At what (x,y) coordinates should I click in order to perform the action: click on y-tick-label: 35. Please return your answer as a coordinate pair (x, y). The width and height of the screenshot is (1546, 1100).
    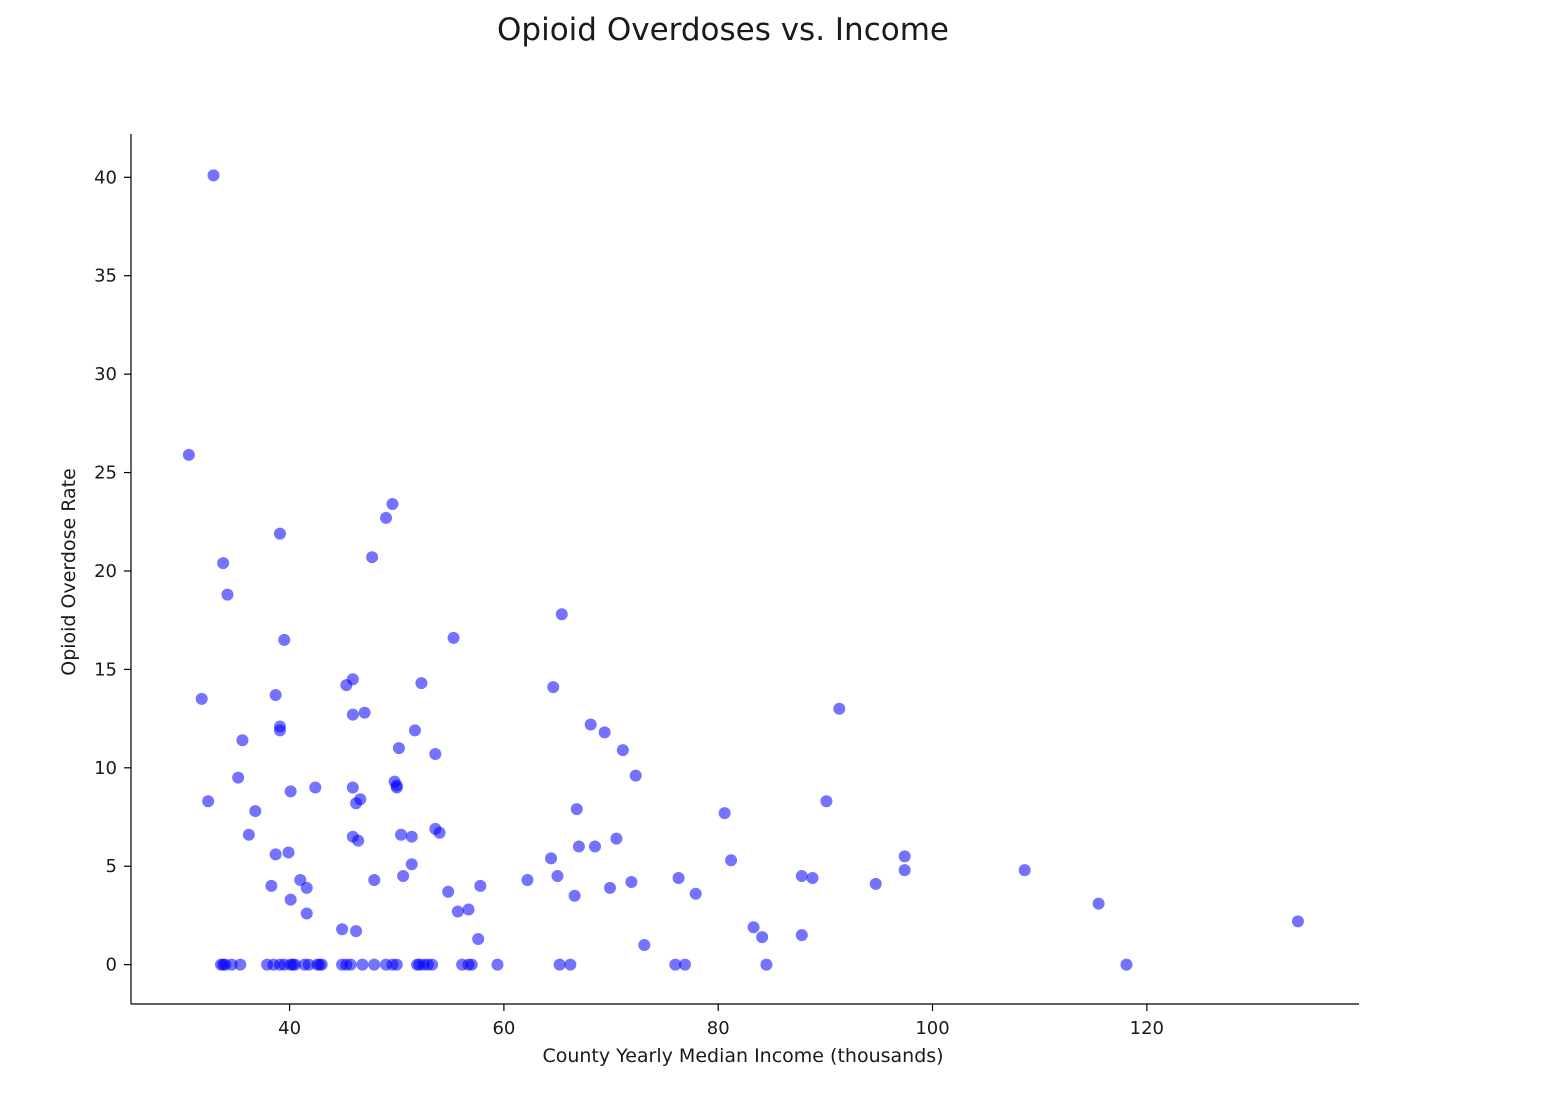
    Looking at the image, I should click on (105, 276).